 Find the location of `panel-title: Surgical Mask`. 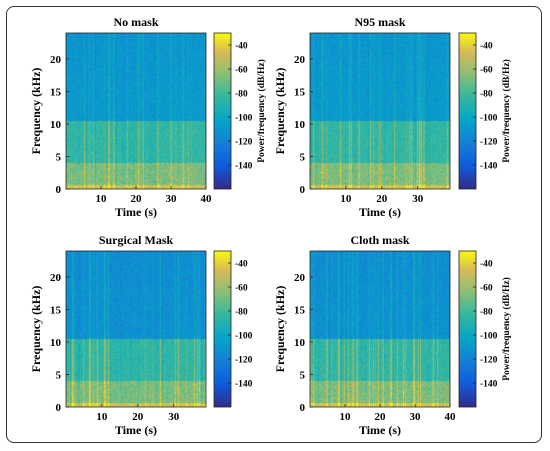

panel-title: Surgical Mask is located at coordinates (136, 240).